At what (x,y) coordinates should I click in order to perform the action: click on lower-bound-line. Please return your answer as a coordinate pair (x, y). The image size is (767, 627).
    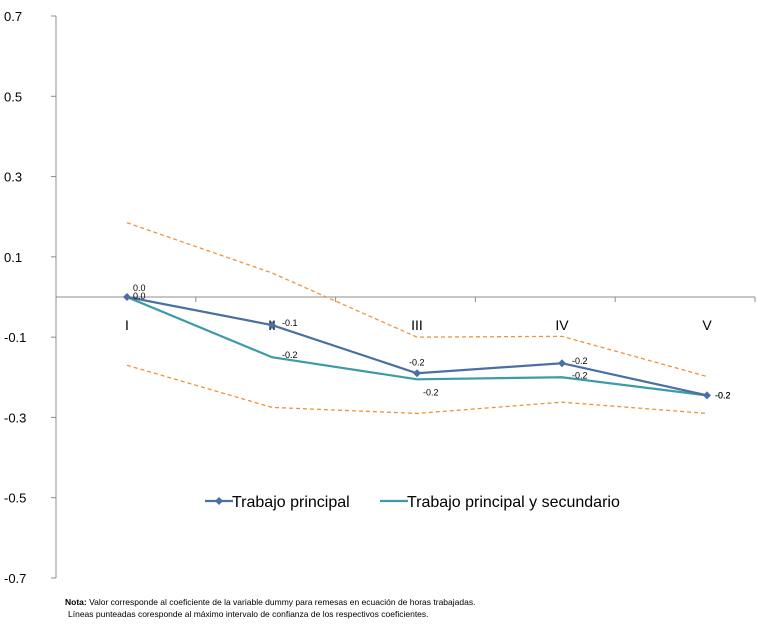
    Looking at the image, I should click on (417, 389).